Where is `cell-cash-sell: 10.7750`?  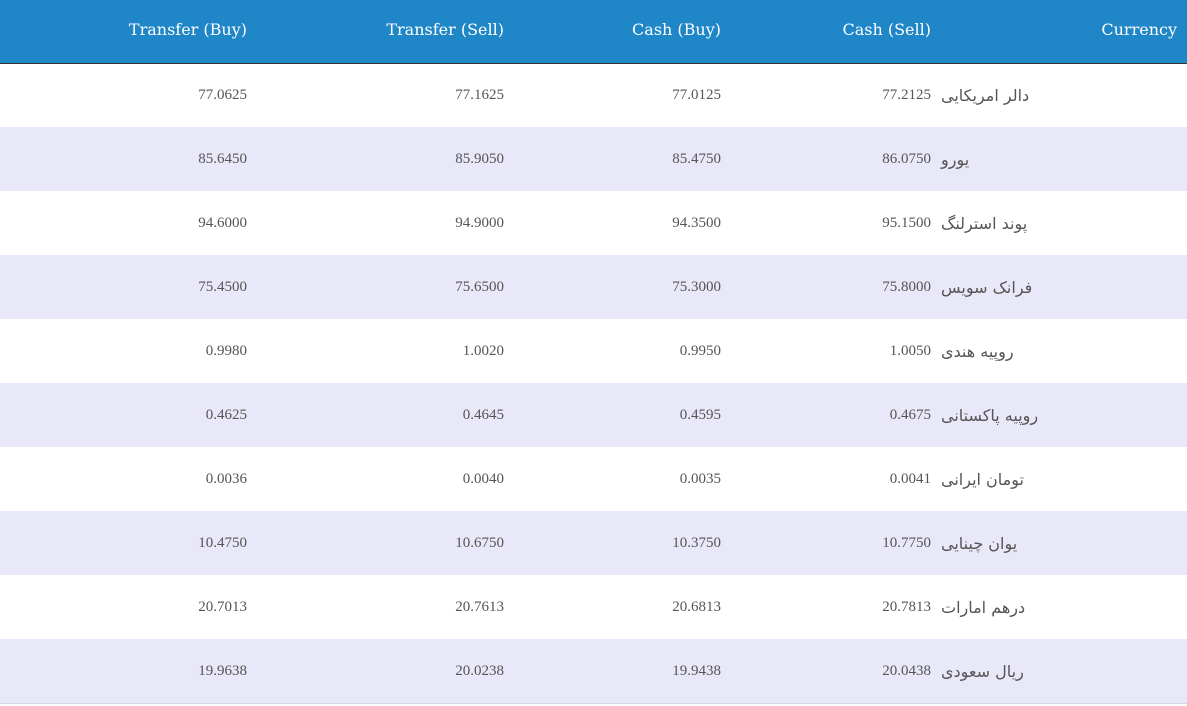
cell-cash-sell: 10.7750 is located at coordinates (906, 542).